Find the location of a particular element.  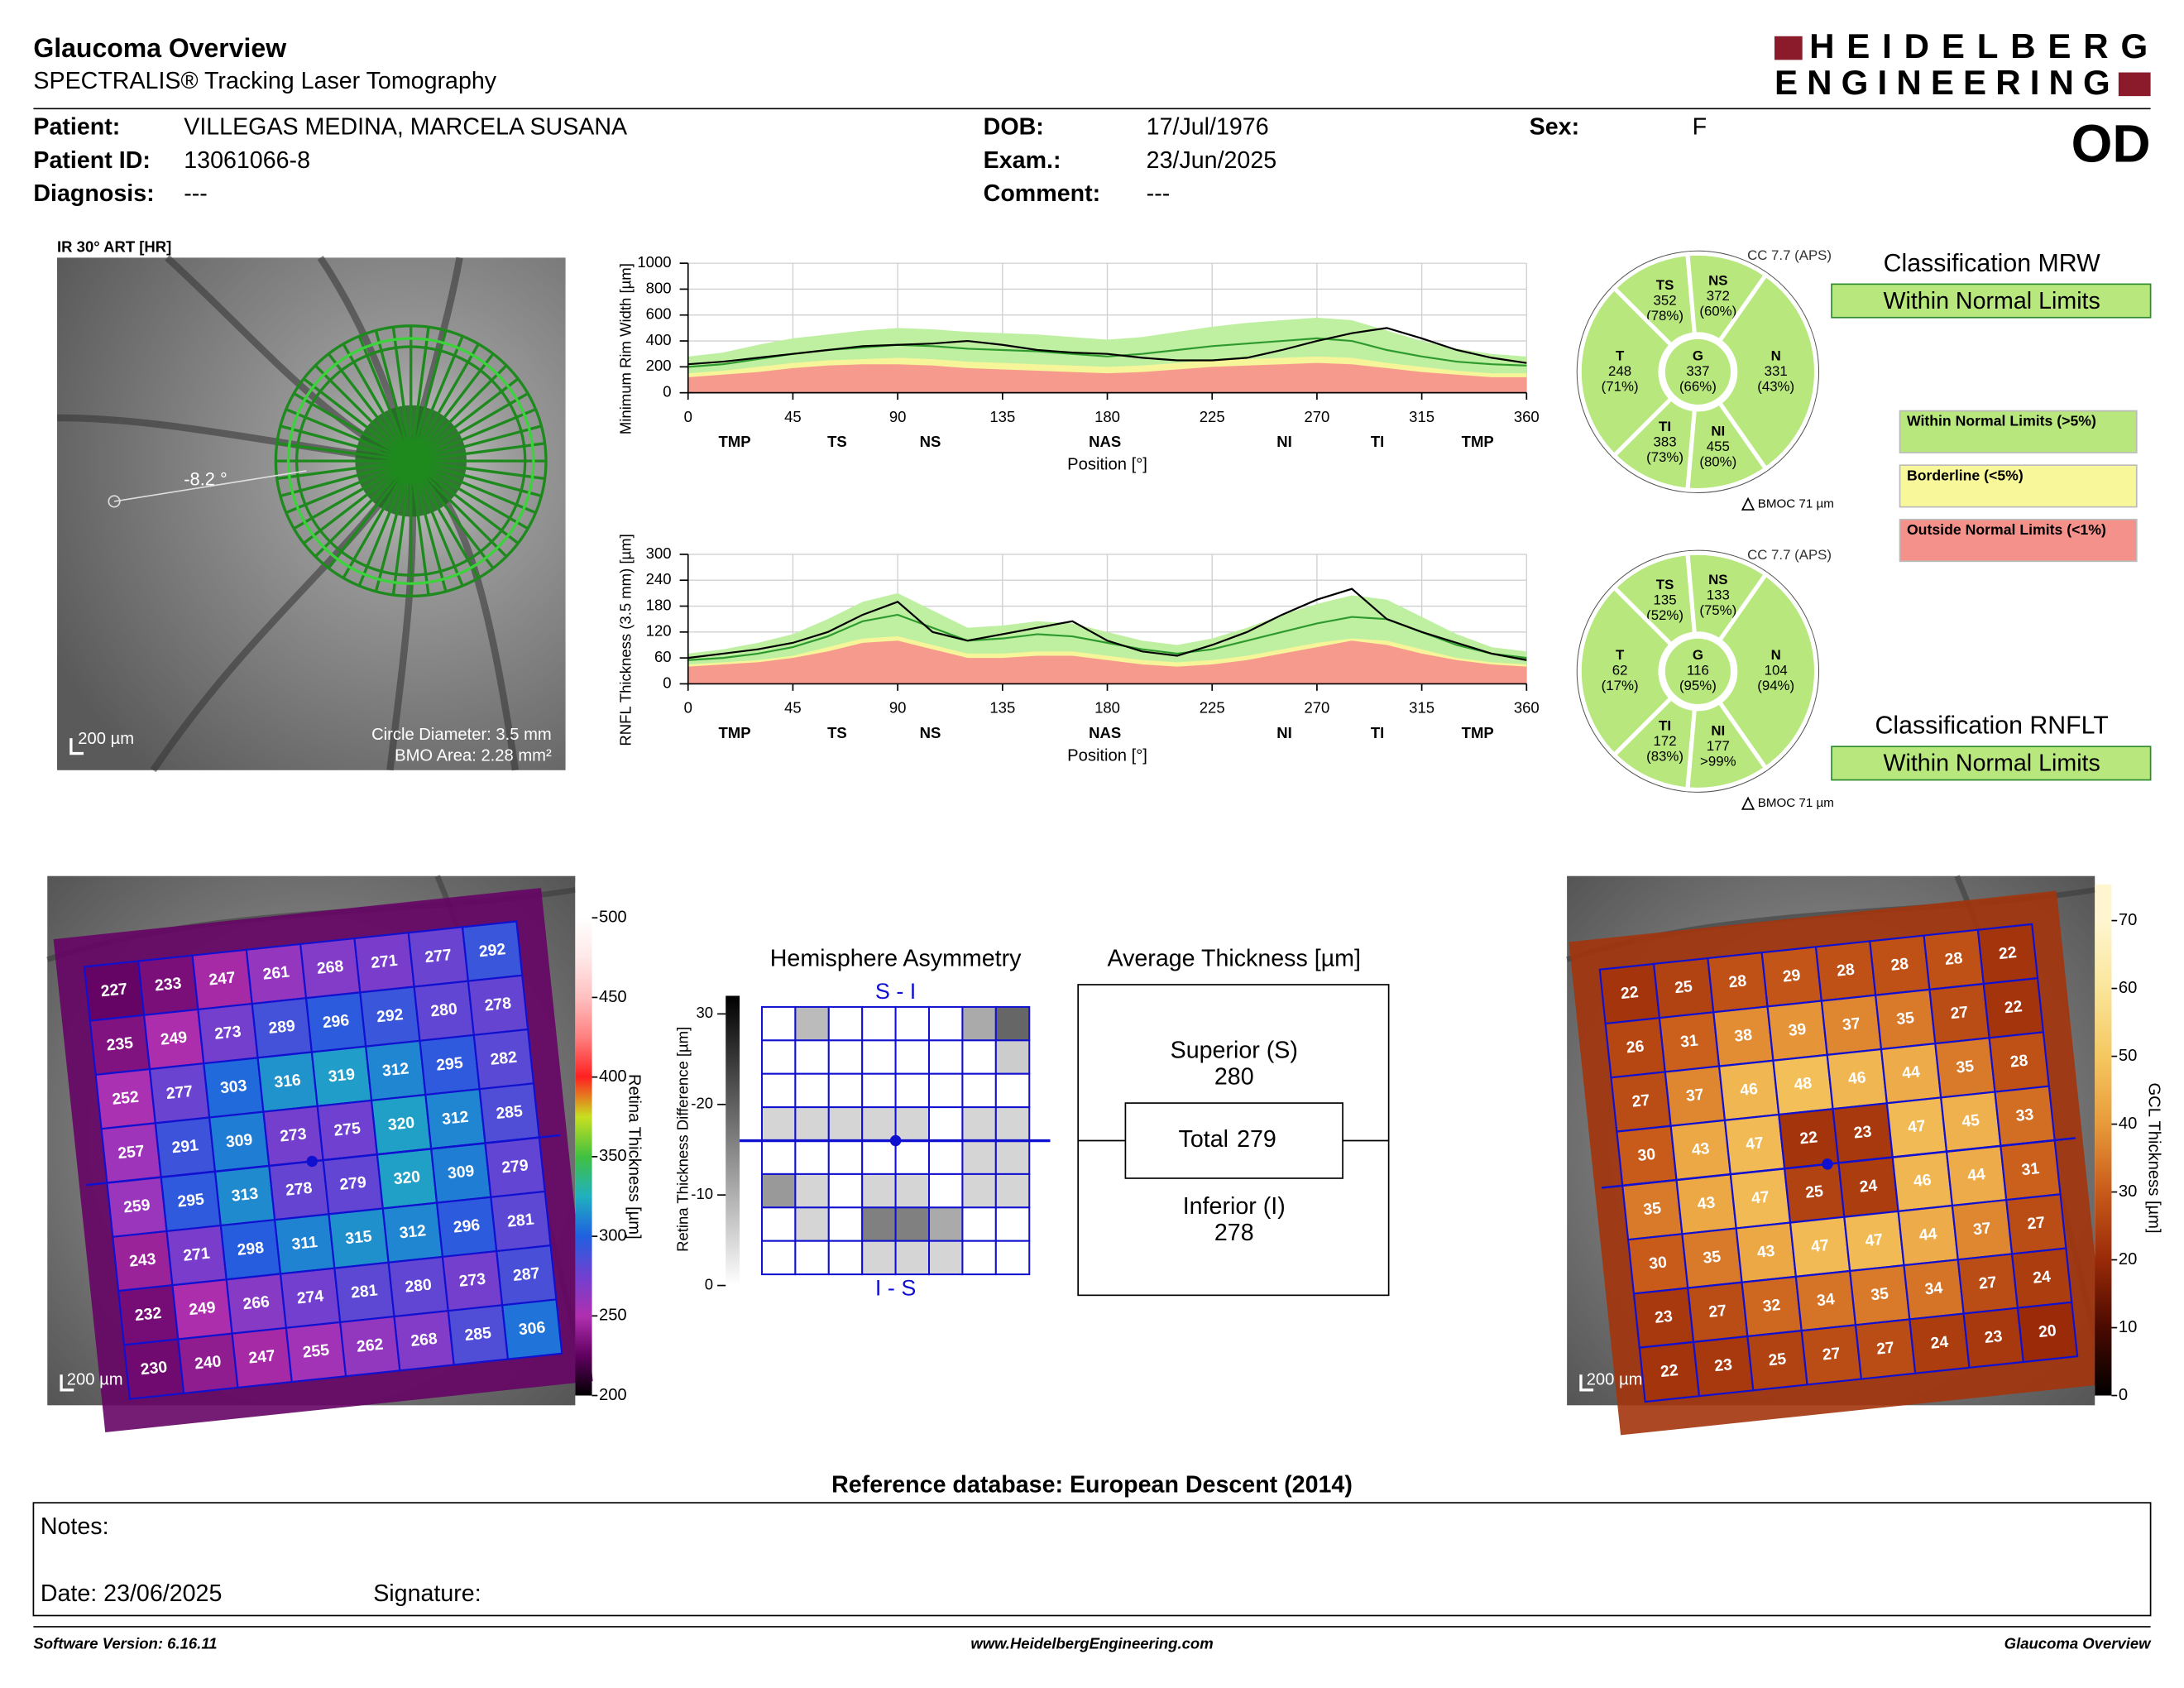

thickness-value: 287 is located at coordinates (526, 1274).